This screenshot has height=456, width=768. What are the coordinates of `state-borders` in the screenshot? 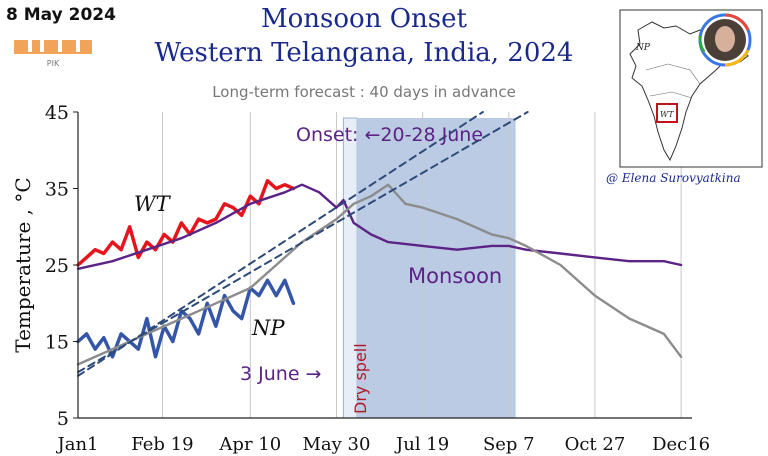 It's located at (673, 81).